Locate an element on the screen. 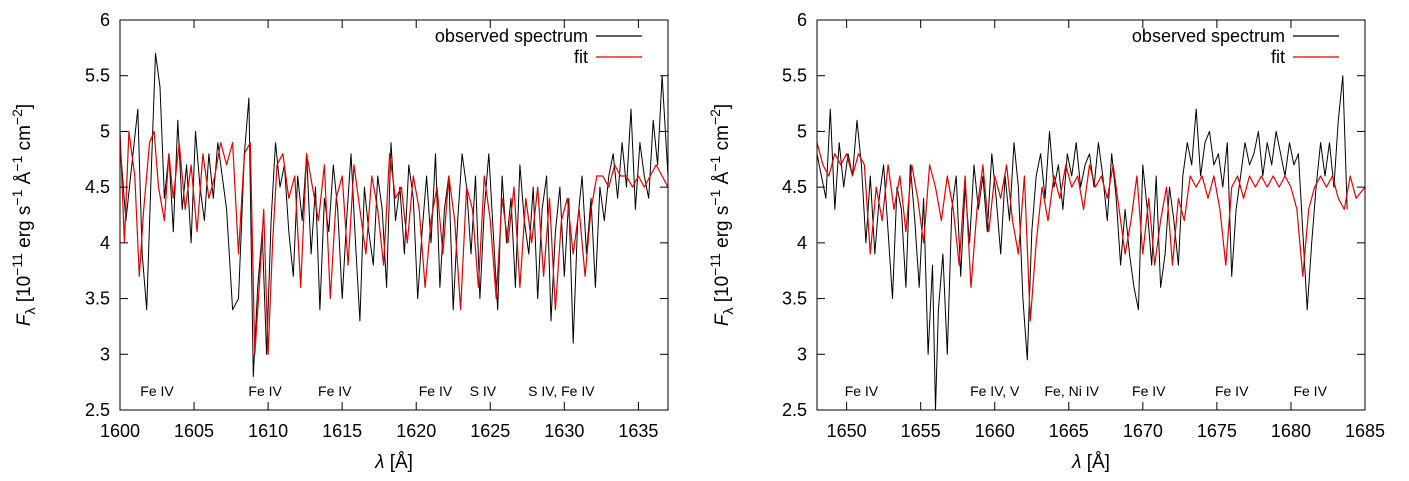 The width and height of the screenshot is (1409, 481). panel-1-legend-label-observed: observed spectrum is located at coordinates (511, 36).